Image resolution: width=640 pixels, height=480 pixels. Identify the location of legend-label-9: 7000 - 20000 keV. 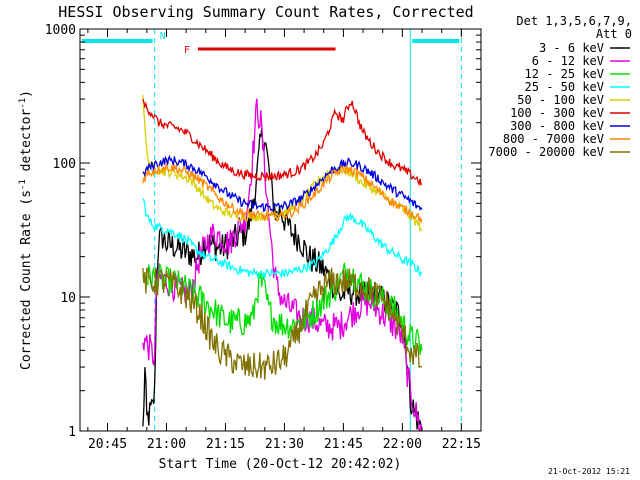
(546, 152).